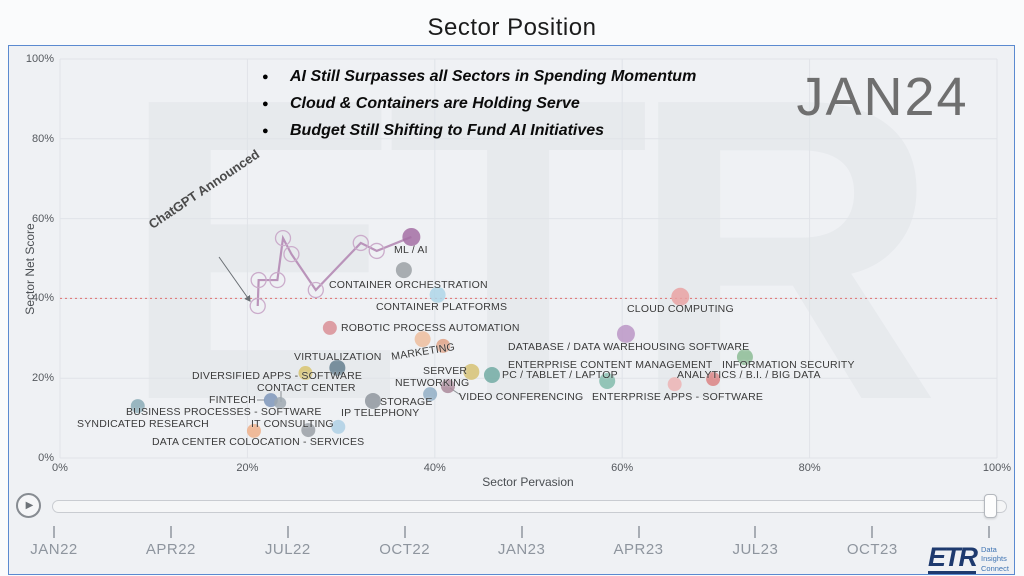 This screenshot has height=576, width=1024. I want to click on x-tick-label: 80%, so click(809, 468).